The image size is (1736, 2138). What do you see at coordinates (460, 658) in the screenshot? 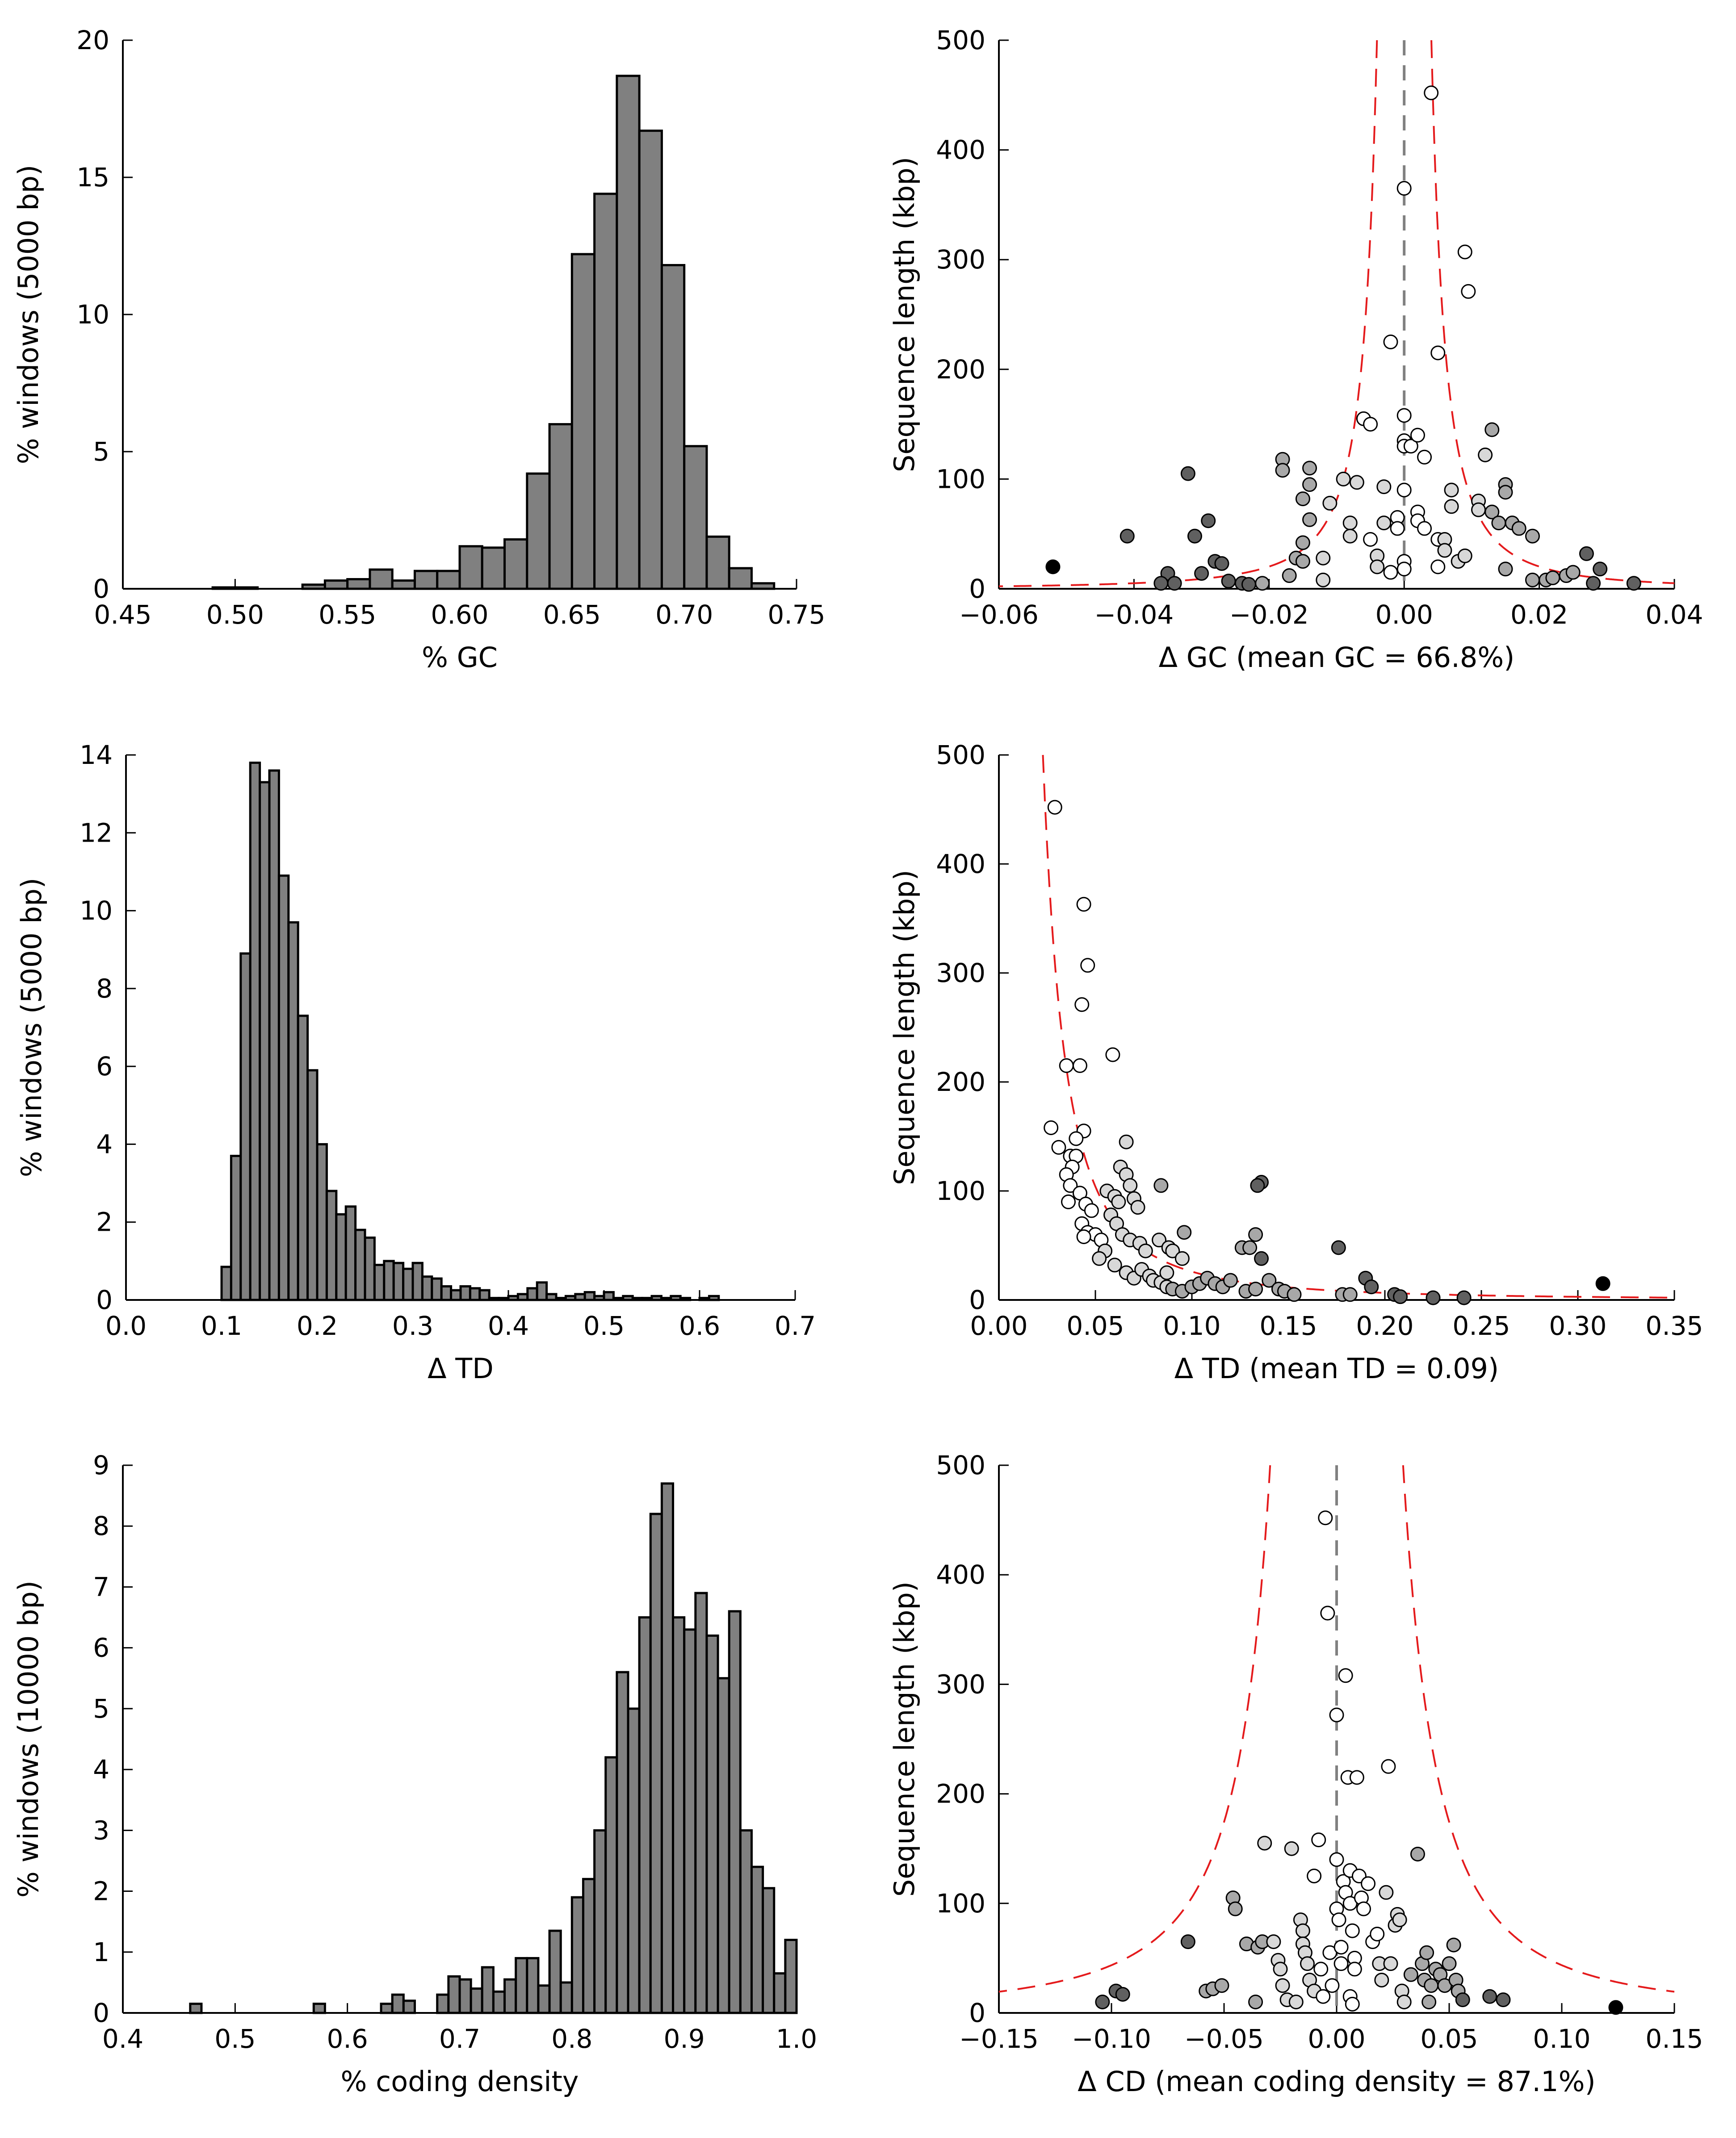
I see `x-axis-label: % GC` at bounding box center [460, 658].